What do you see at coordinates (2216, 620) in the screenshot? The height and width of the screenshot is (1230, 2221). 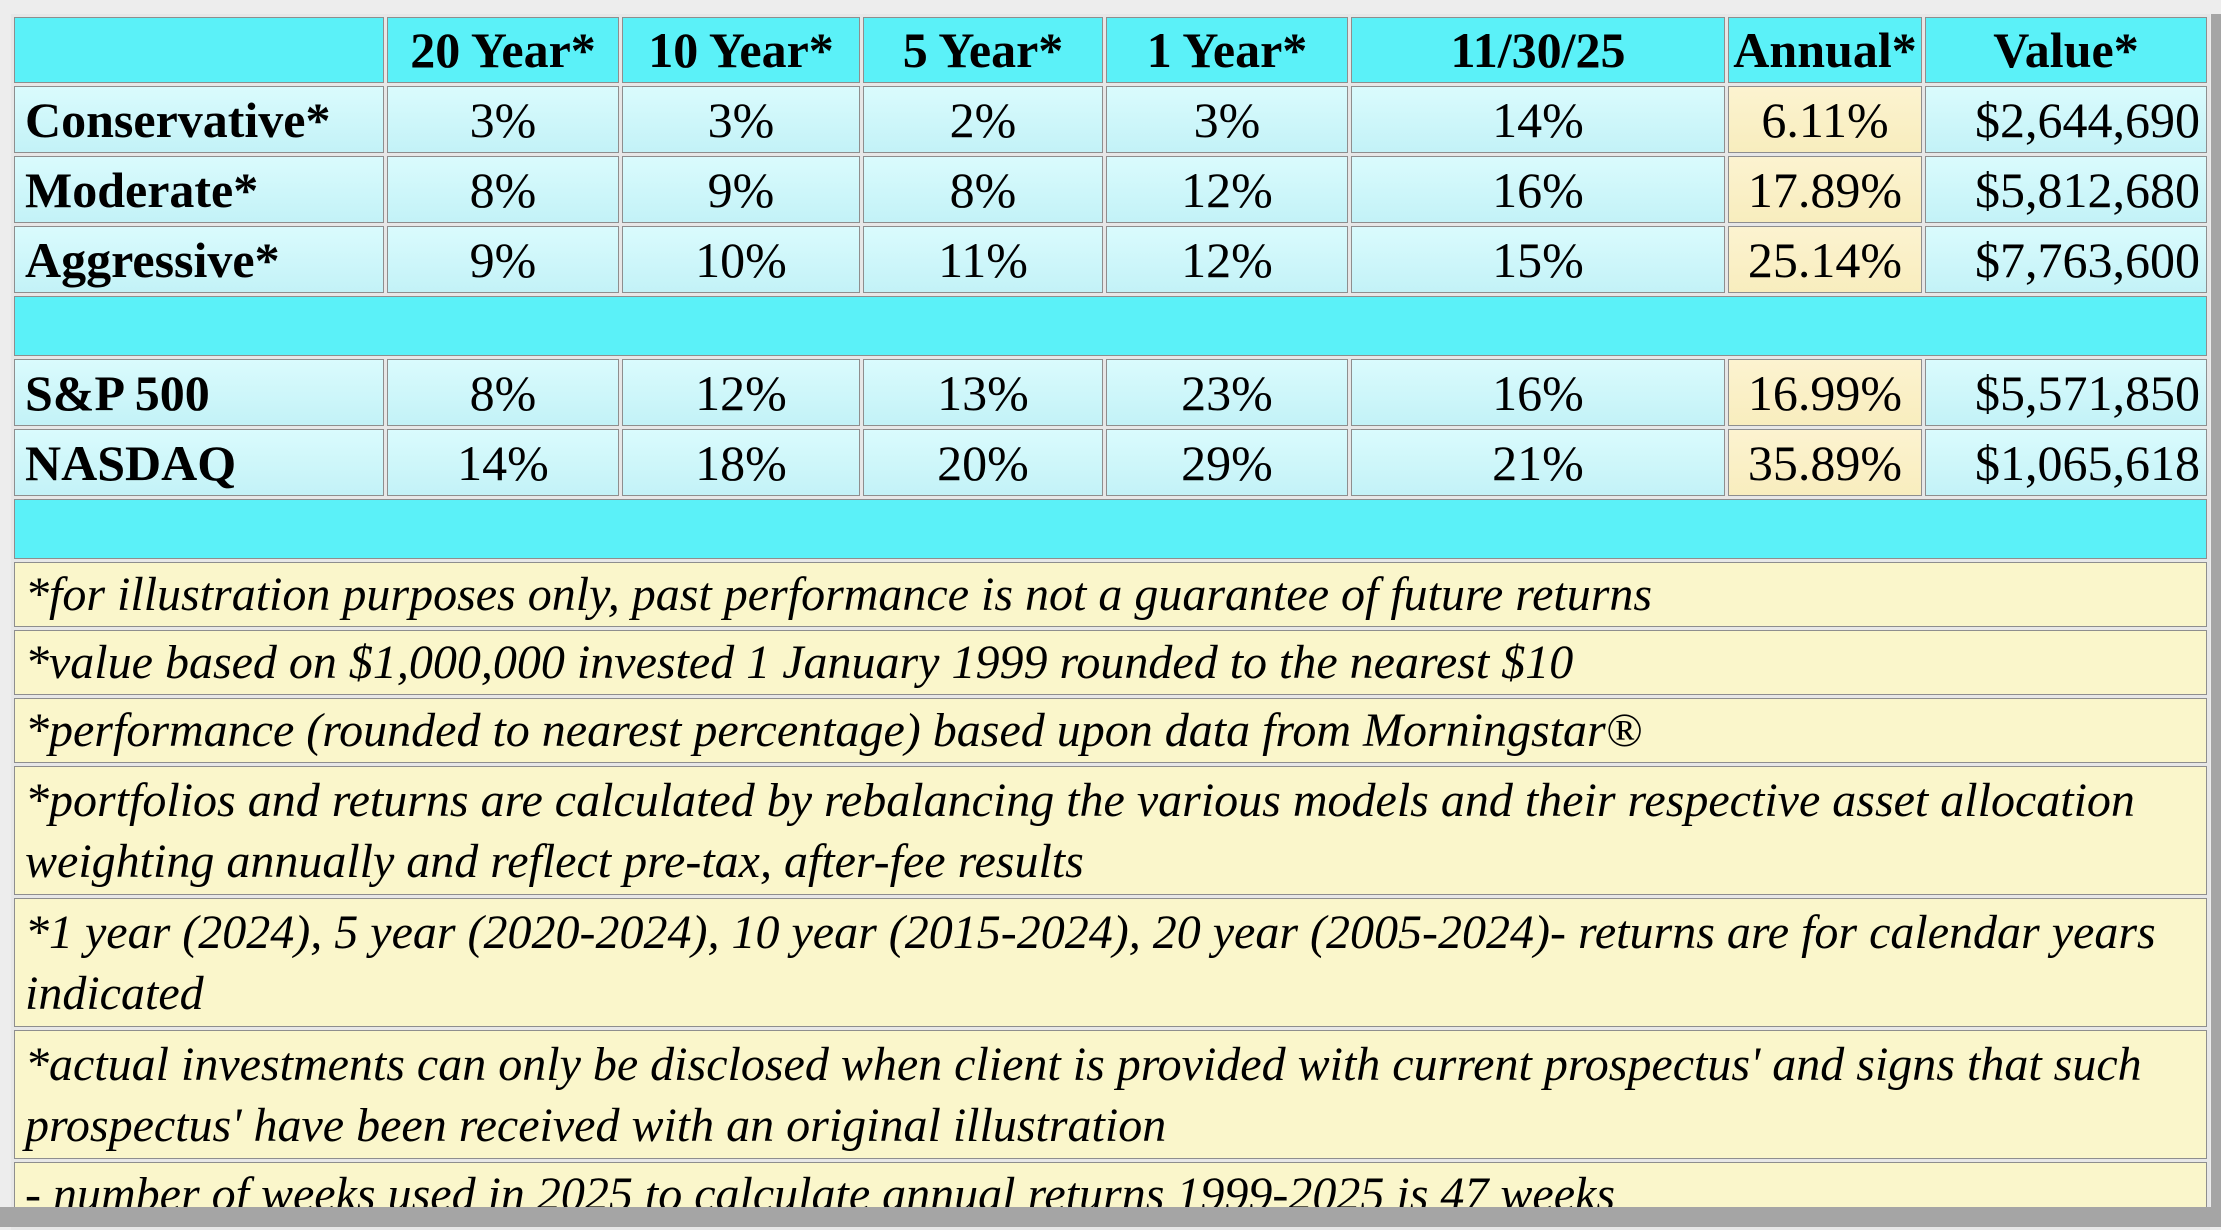 I see `window-edge-right` at bounding box center [2216, 620].